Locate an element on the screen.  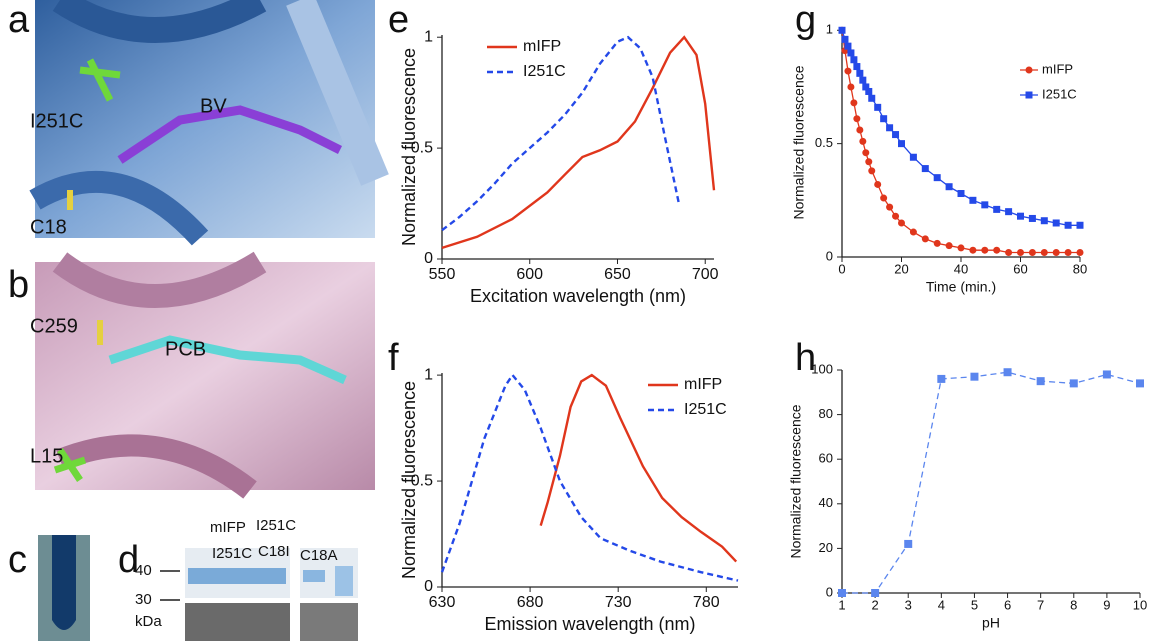
structure-image-b is located at coordinates (205, 375).